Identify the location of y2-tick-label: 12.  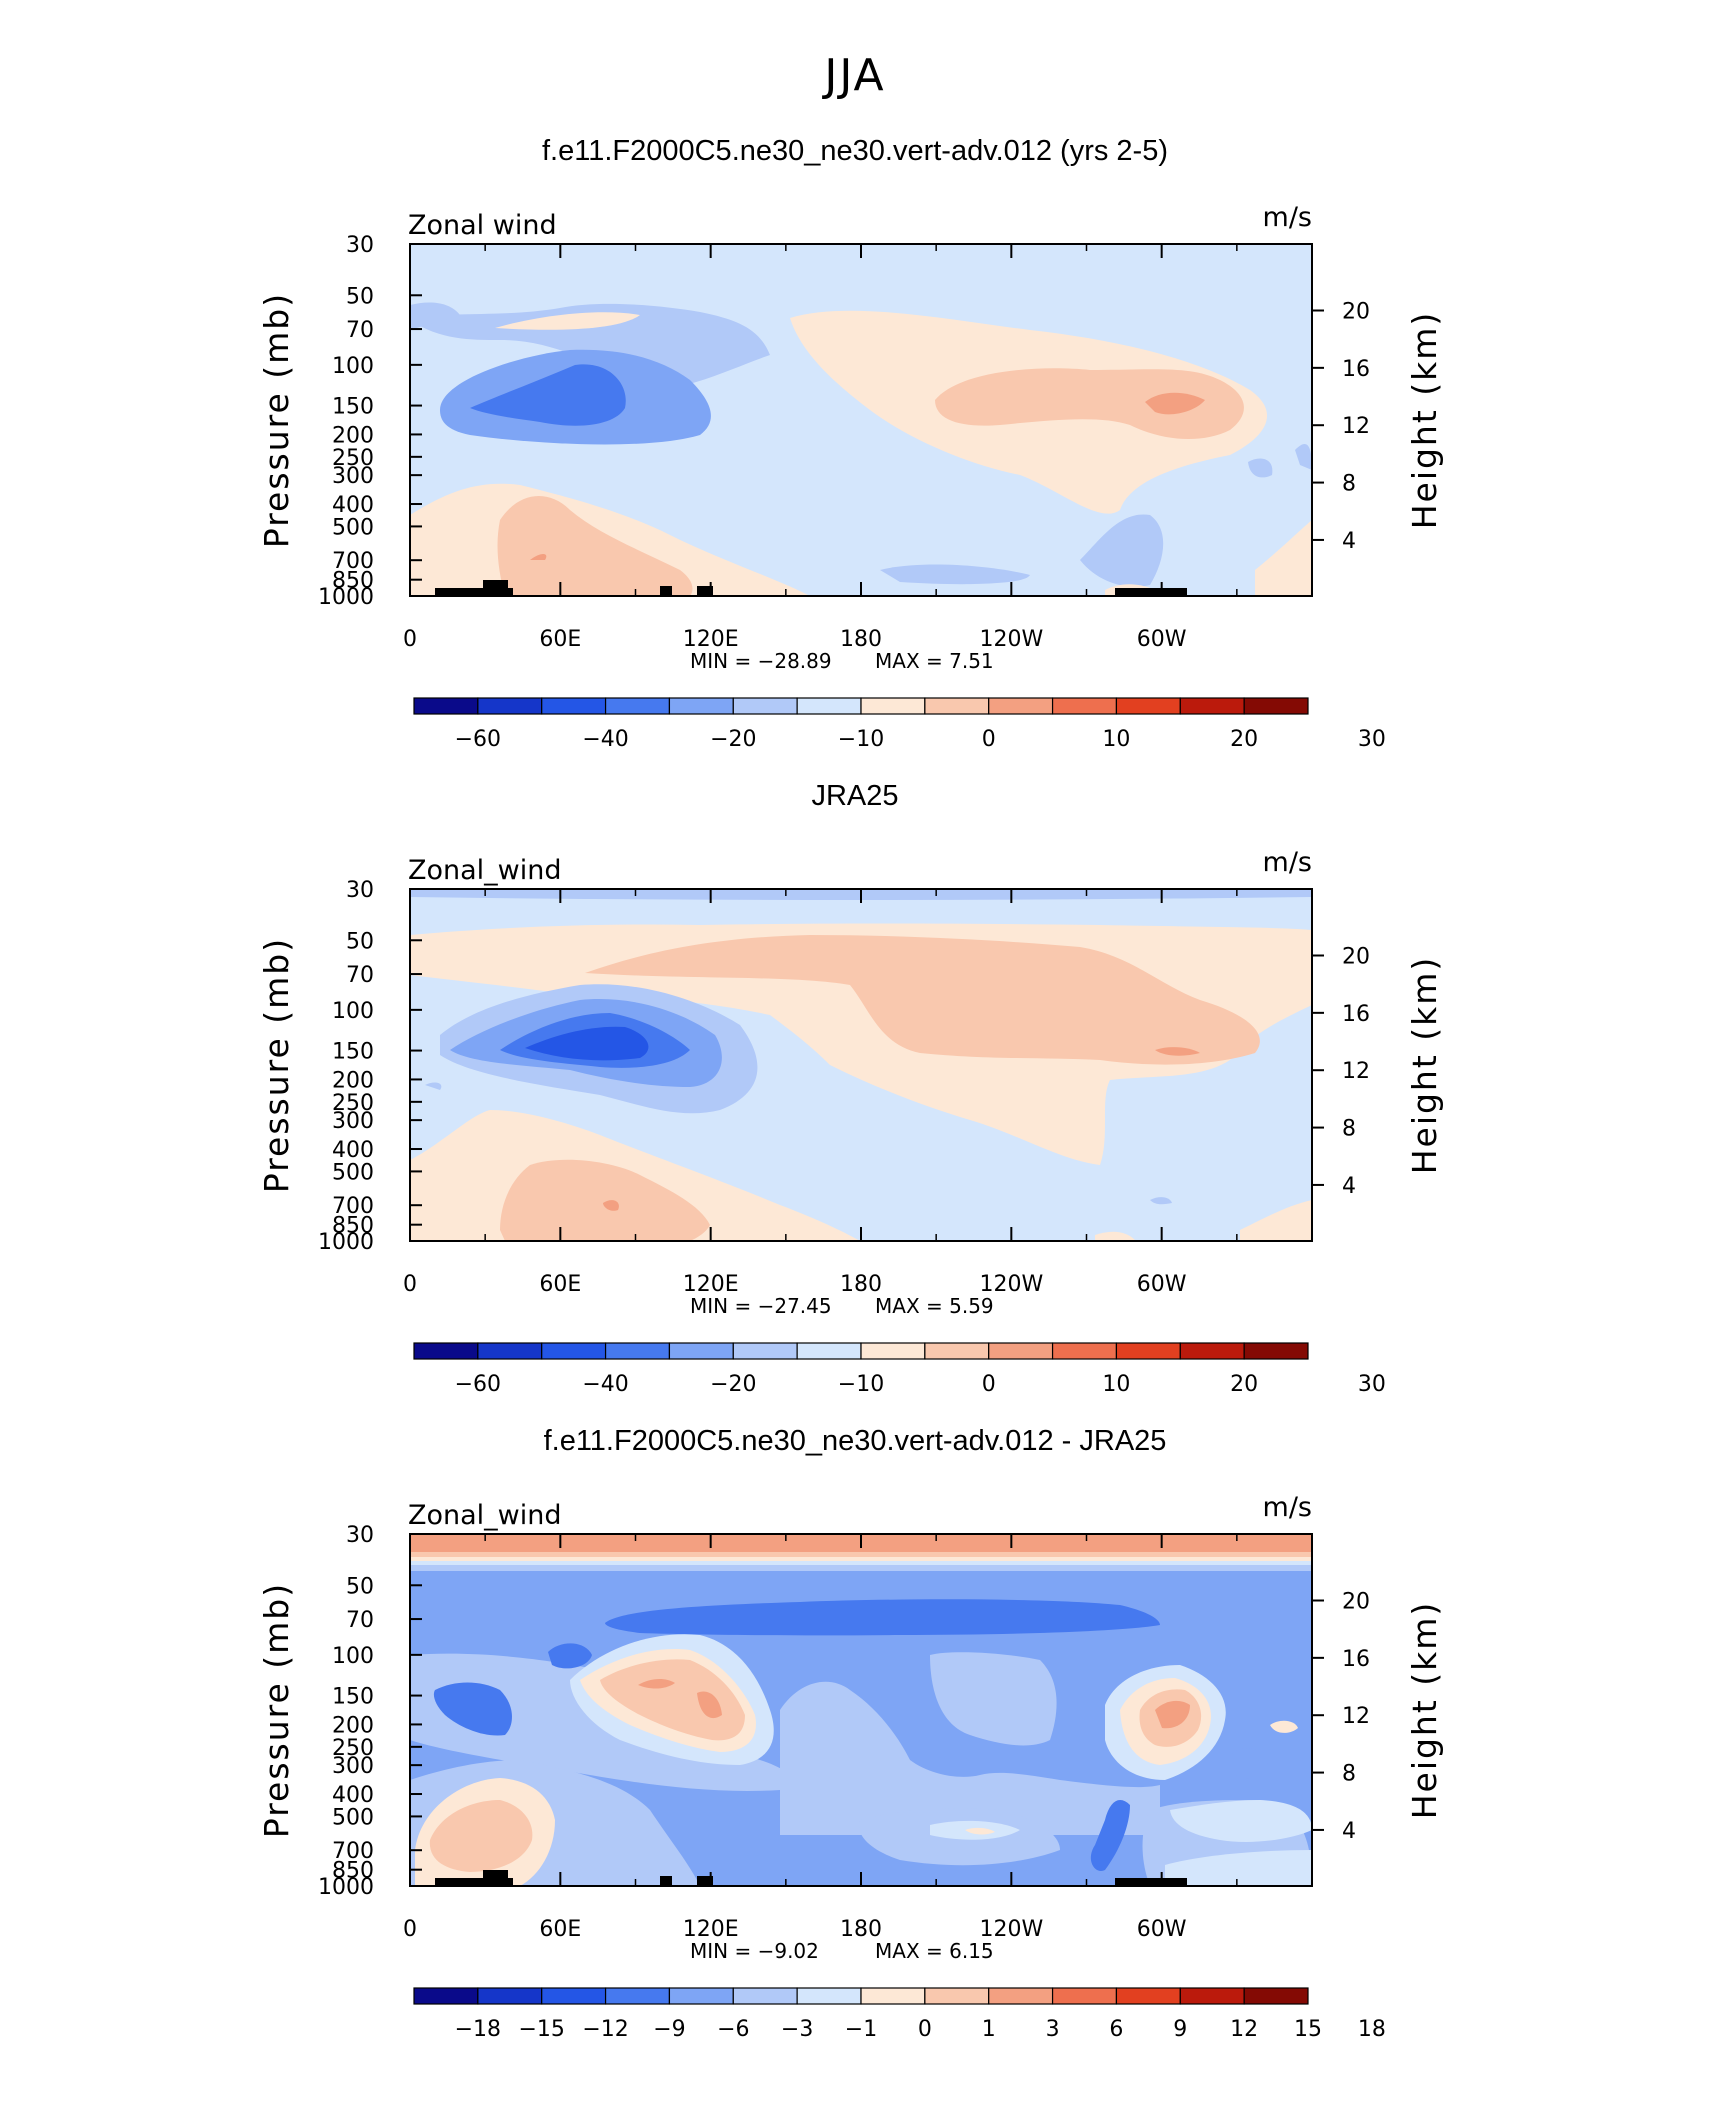
(1356, 1071).